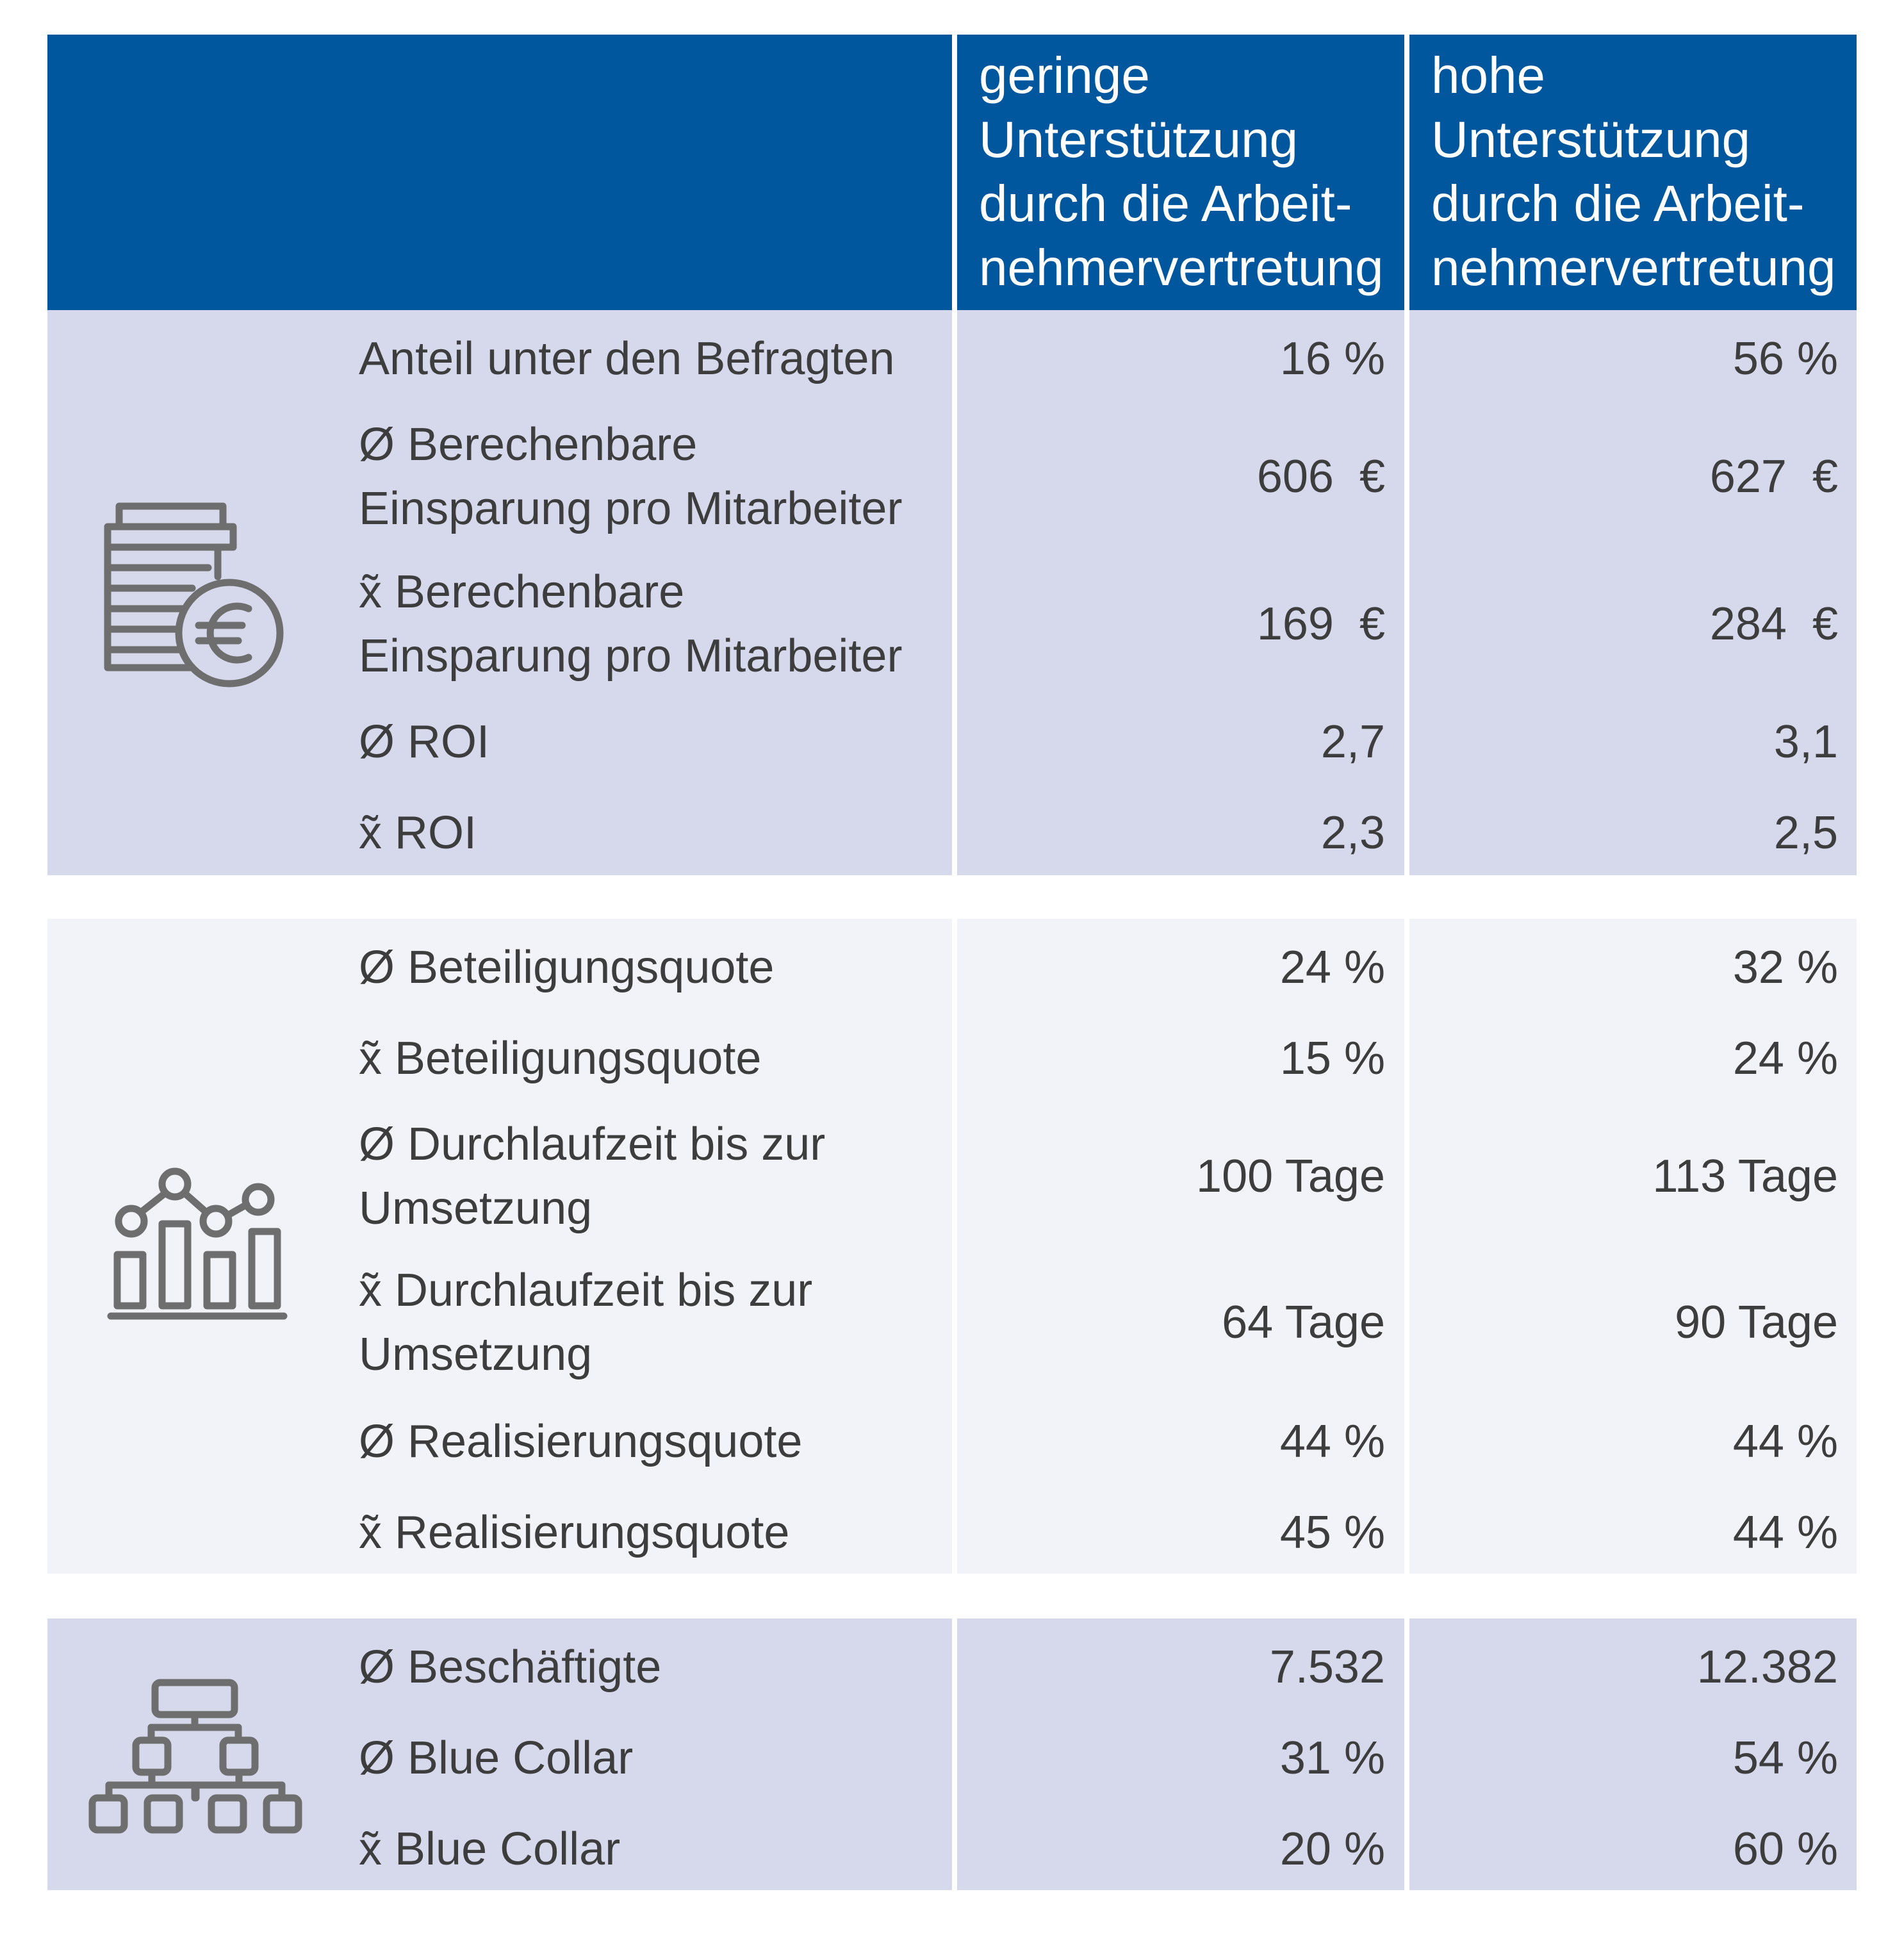 The height and width of the screenshot is (1935, 1904). Describe the element at coordinates (1773, 476) in the screenshot. I see `row-value-high: 627 €` at that location.